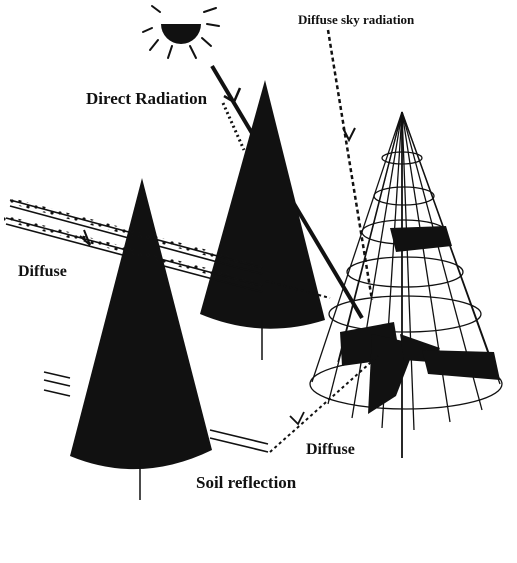 The image size is (517, 563). Describe the element at coordinates (330, 449) in the screenshot. I see `label-diffuse-bottom: Diffuse` at that location.